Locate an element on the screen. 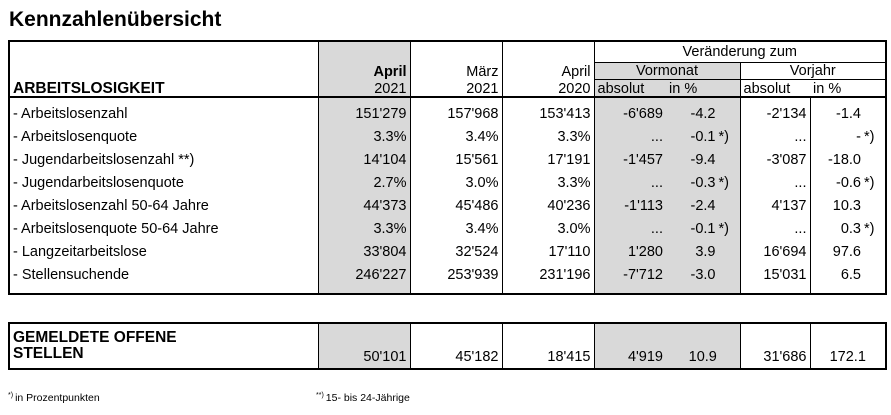  footnote-youth-age: **) 15- bis 24-Jährige is located at coordinates (363, 398).